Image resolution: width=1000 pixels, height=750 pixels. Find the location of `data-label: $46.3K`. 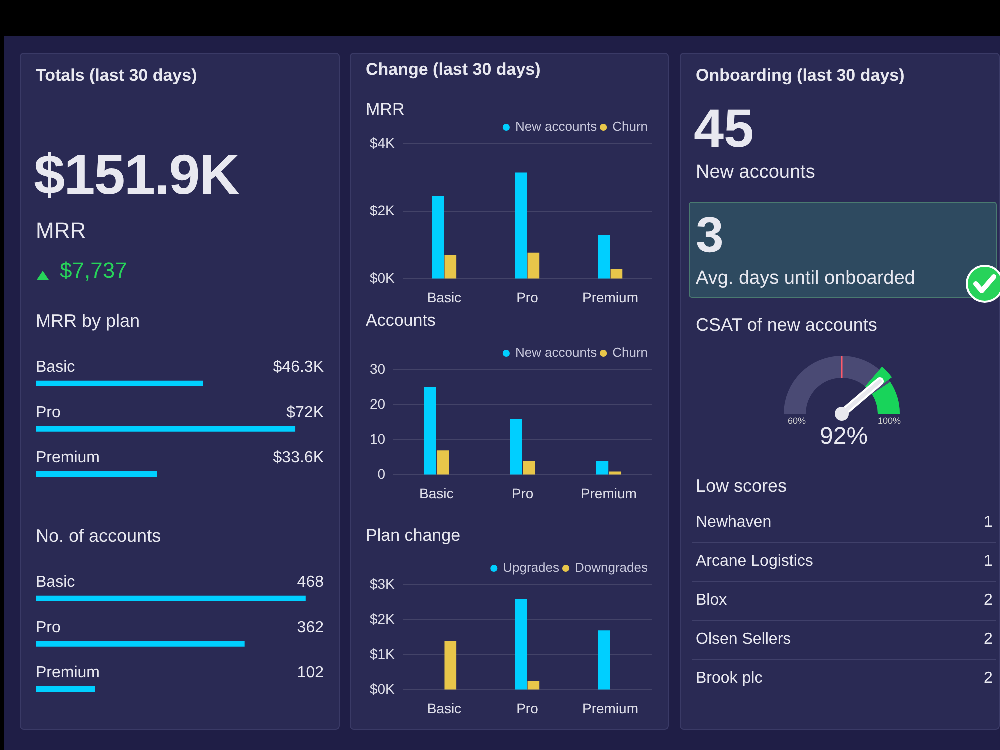

data-label: $46.3K is located at coordinates (298, 367).